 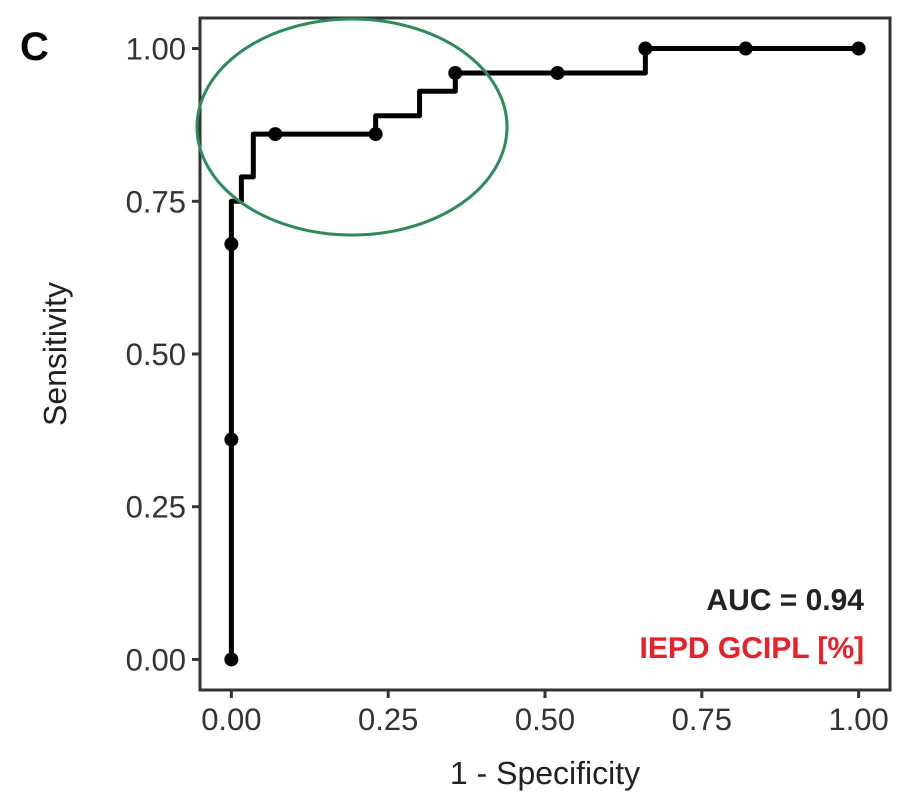 What do you see at coordinates (34, 47) in the screenshot?
I see `text: C` at bounding box center [34, 47].